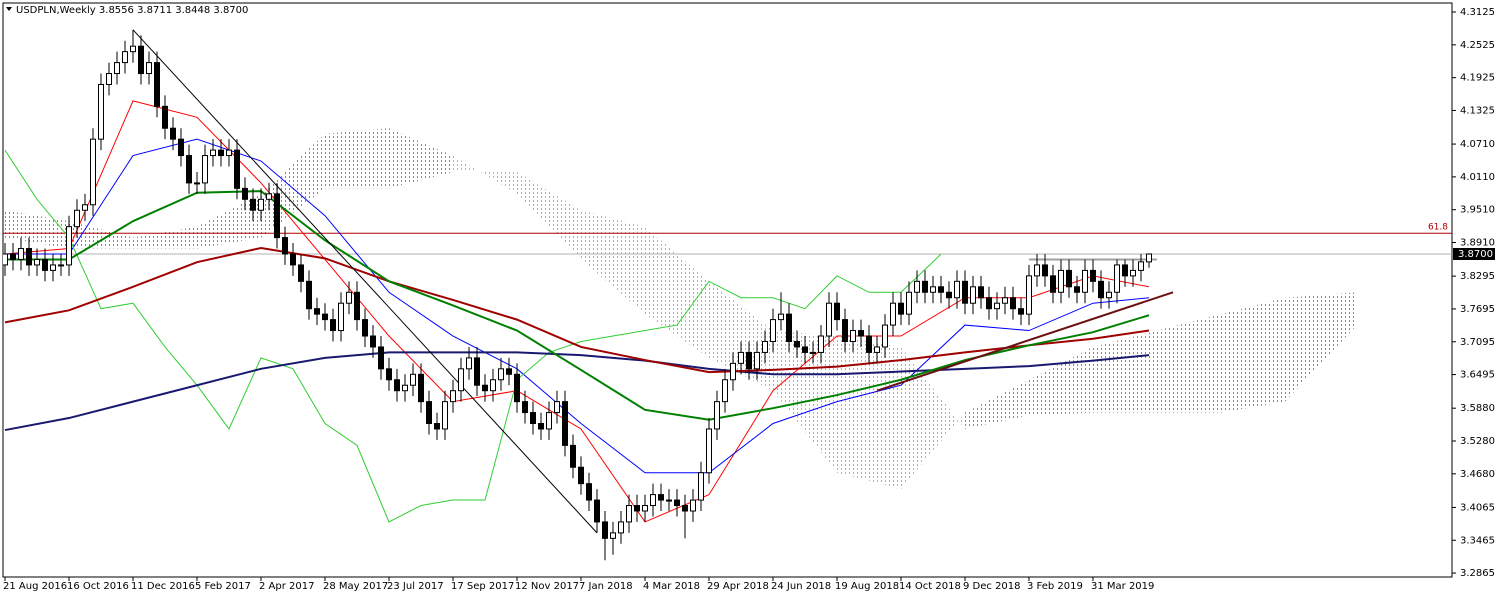 Image resolution: width=1497 pixels, height=596 pixels. Describe the element at coordinates (738, 586) in the screenshot. I see `x-tick-label: 29 Apr 2018` at that location.